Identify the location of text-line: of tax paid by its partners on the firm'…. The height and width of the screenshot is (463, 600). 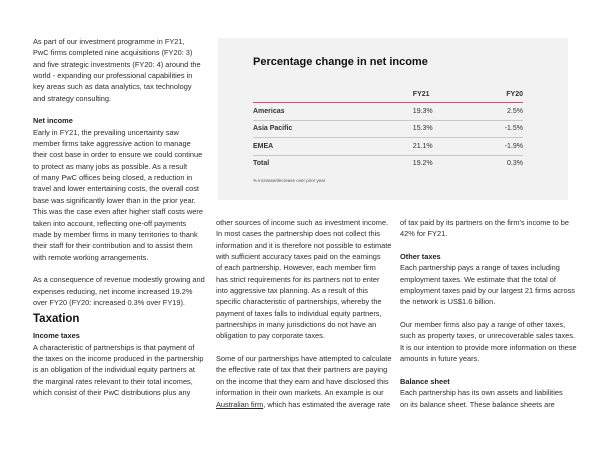
(485, 222).